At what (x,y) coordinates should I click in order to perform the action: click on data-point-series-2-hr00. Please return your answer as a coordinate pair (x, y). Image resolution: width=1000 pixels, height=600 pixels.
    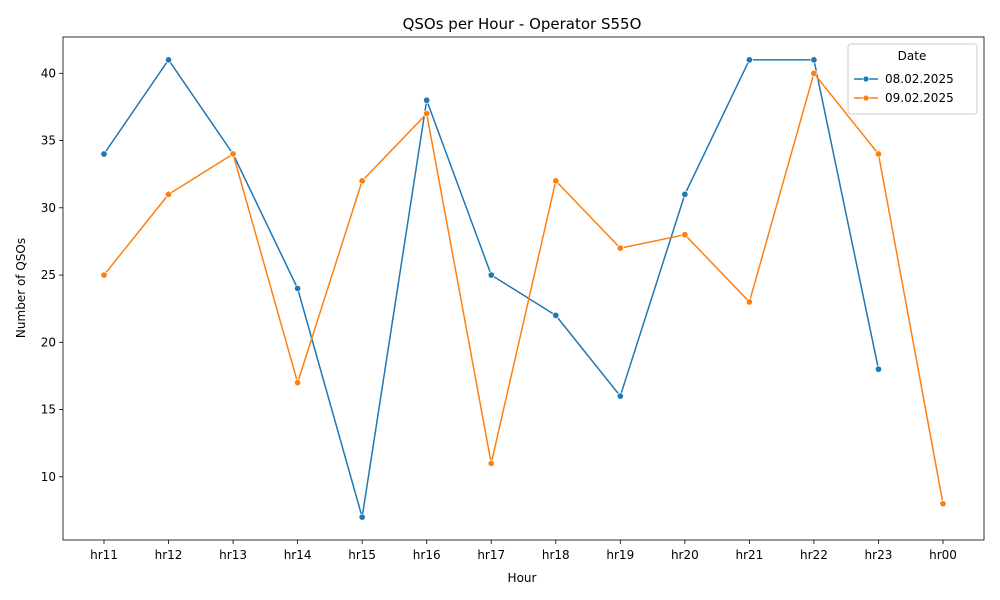
    Looking at the image, I should click on (943, 504).